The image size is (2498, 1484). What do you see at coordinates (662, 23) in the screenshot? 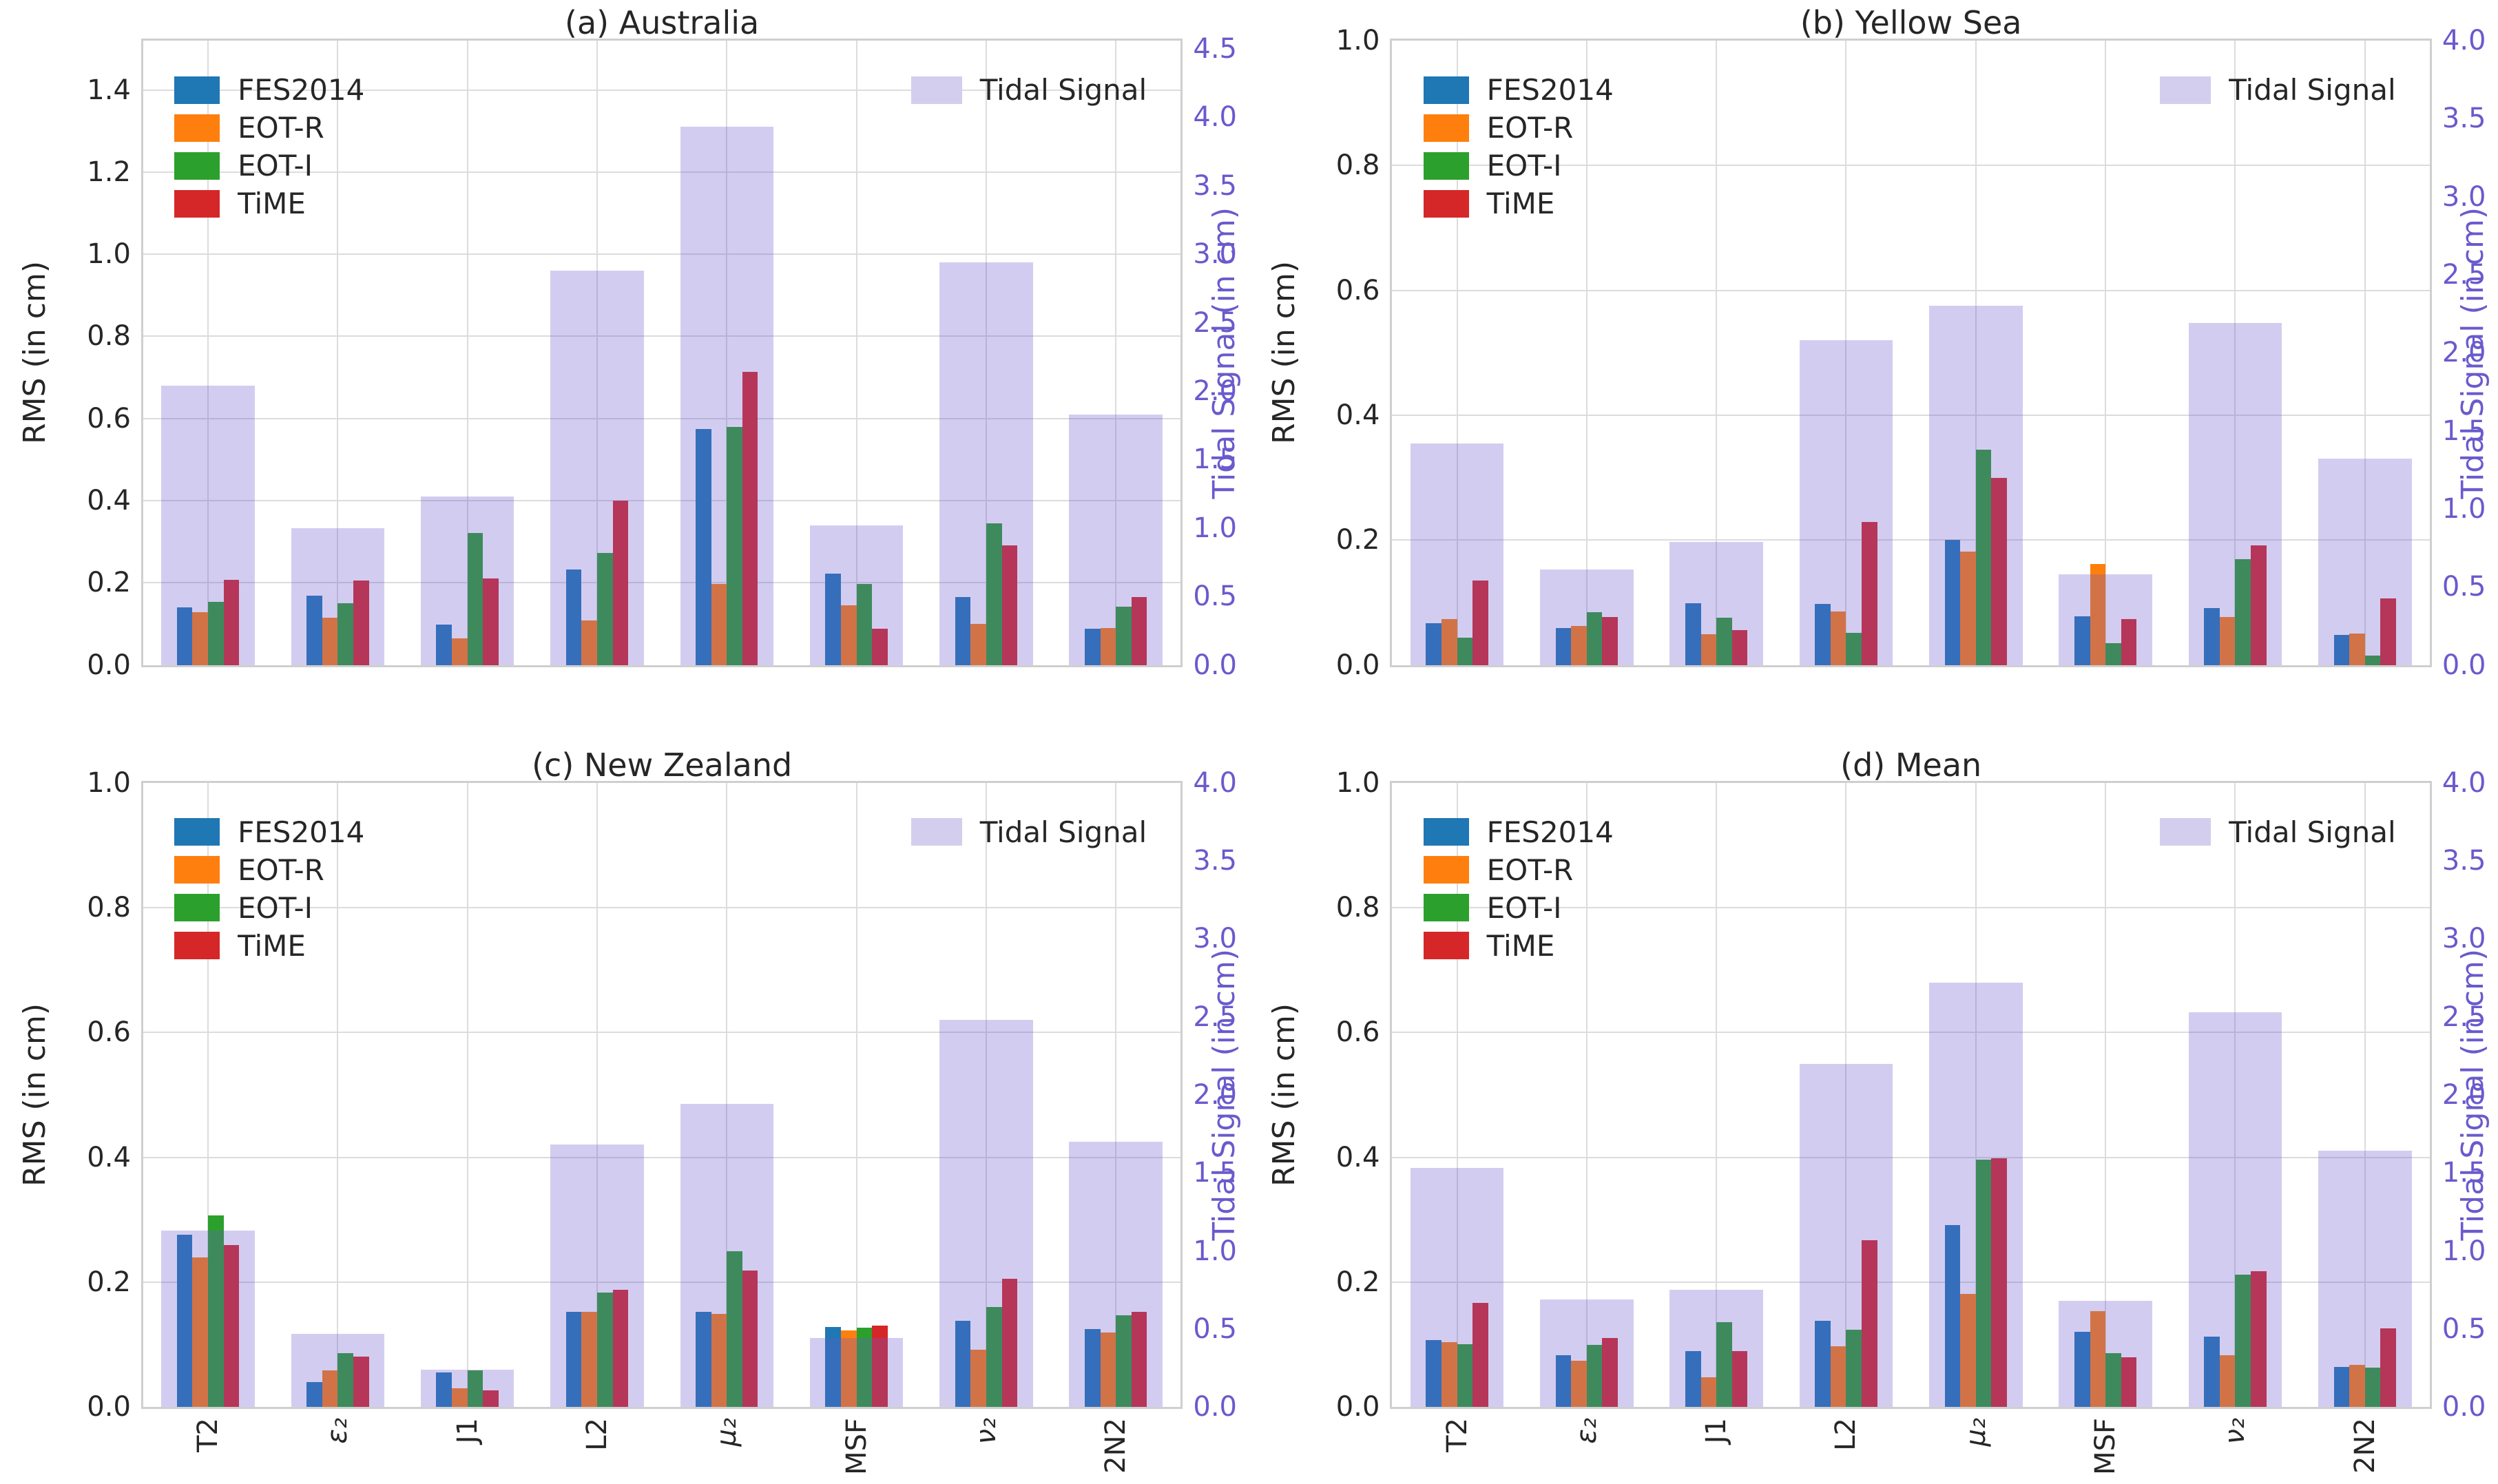
I see `panel-title: (a) Australia` at bounding box center [662, 23].